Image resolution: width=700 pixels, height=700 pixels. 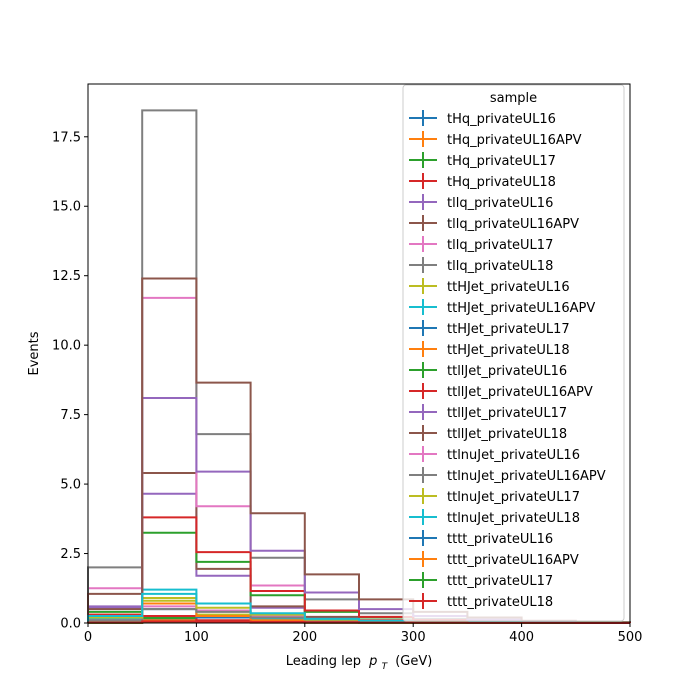 What do you see at coordinates (66, 276) in the screenshot?
I see `y-tick-label: 12.5` at bounding box center [66, 276].